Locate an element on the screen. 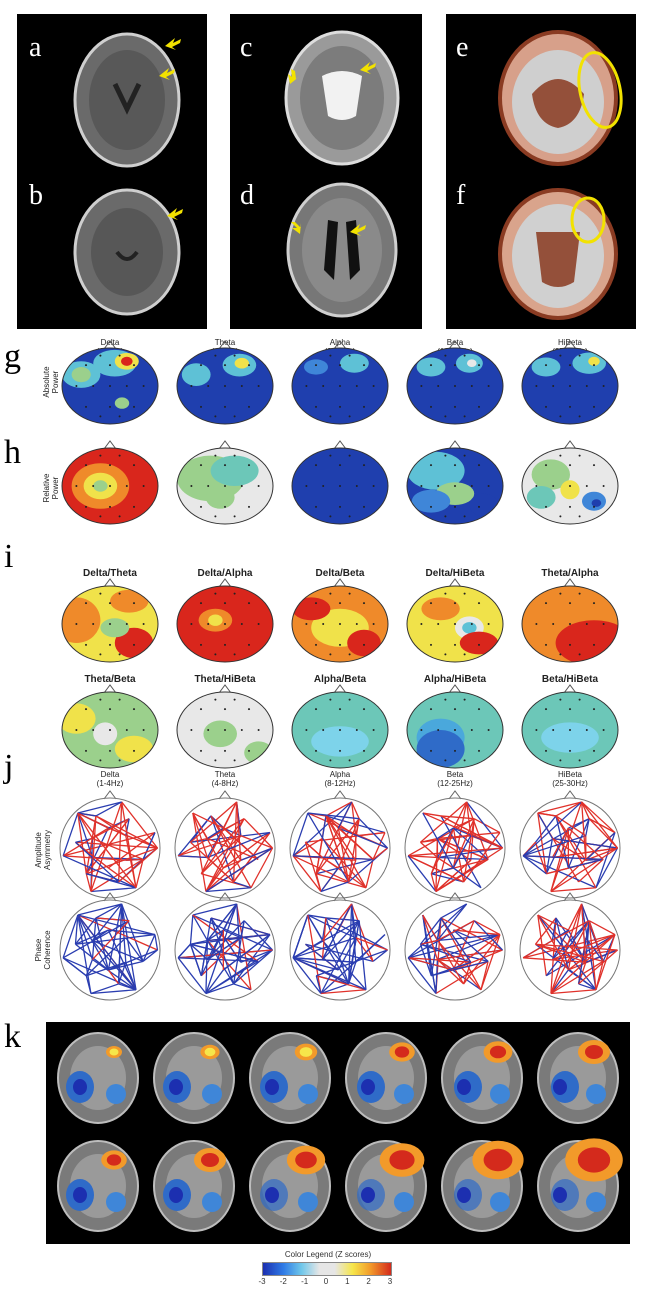 This screenshot has height=1298, width=650. amplitude-asymmetry-hibeta is located at coordinates (570, 844).